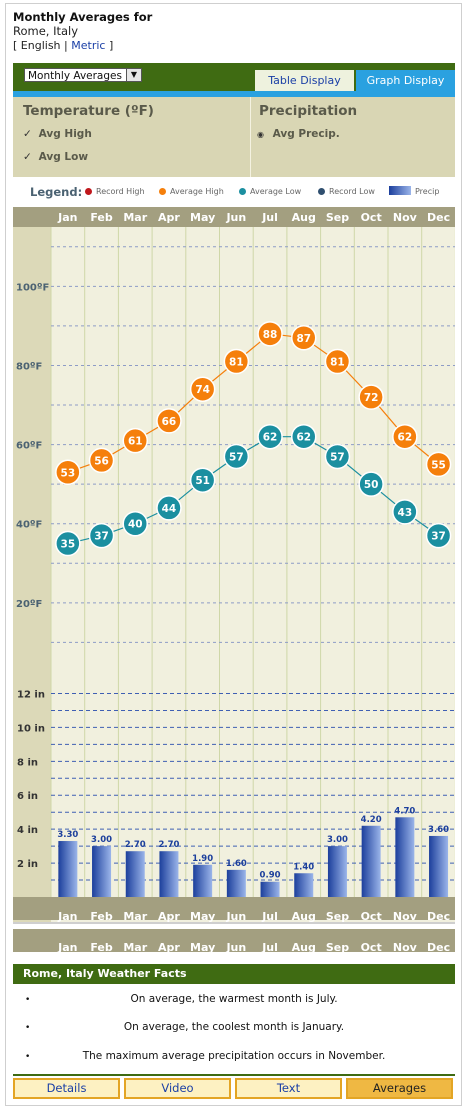 Image resolution: width=467 pixels, height=1109 pixels. Describe the element at coordinates (270, 876) in the screenshot. I see `precip-value-label: 0.90` at that location.